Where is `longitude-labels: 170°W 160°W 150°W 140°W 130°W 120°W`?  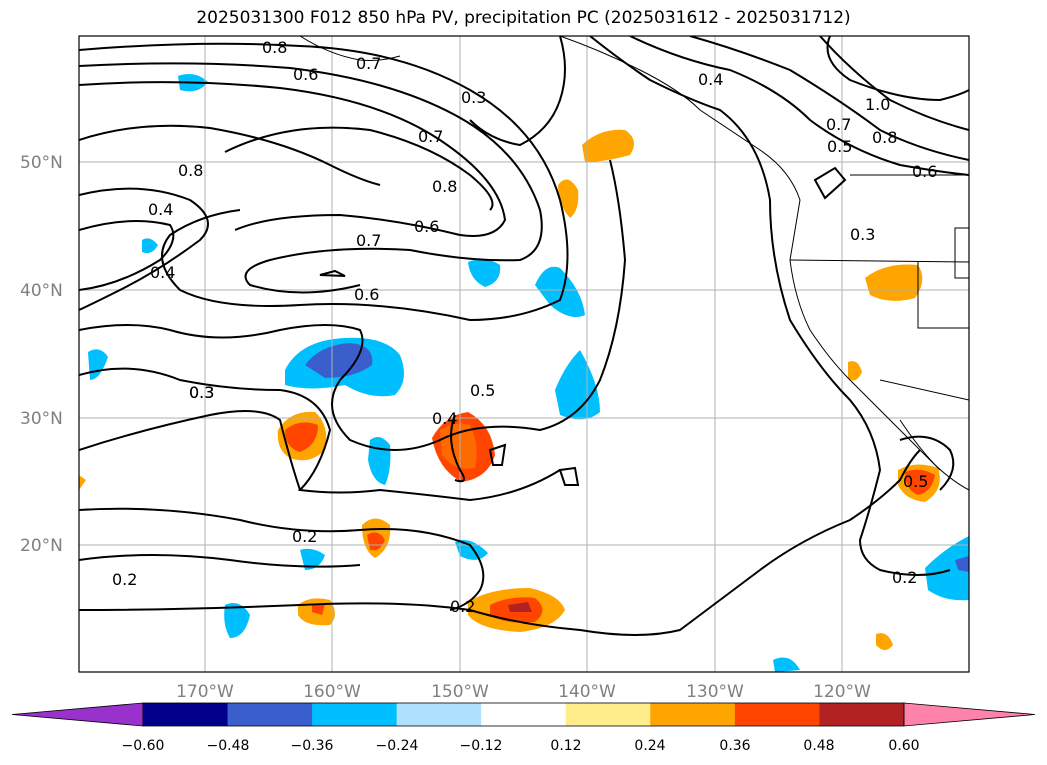
longitude-labels: 170°W 160°W 150°W 140°W 130°W 120°W is located at coordinates (523, 692).